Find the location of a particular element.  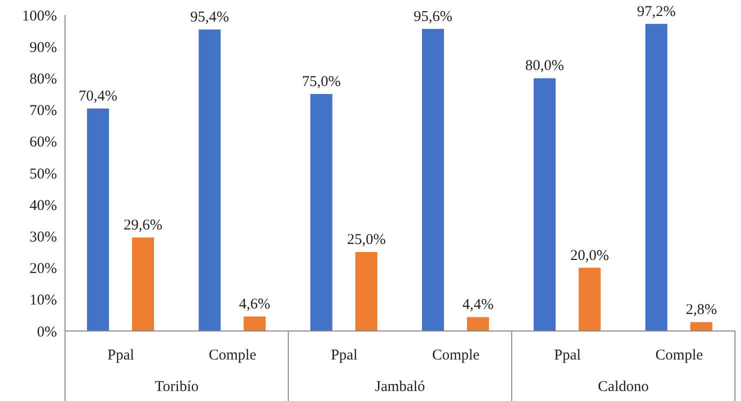

data-label: 95,4% is located at coordinates (210, 18).